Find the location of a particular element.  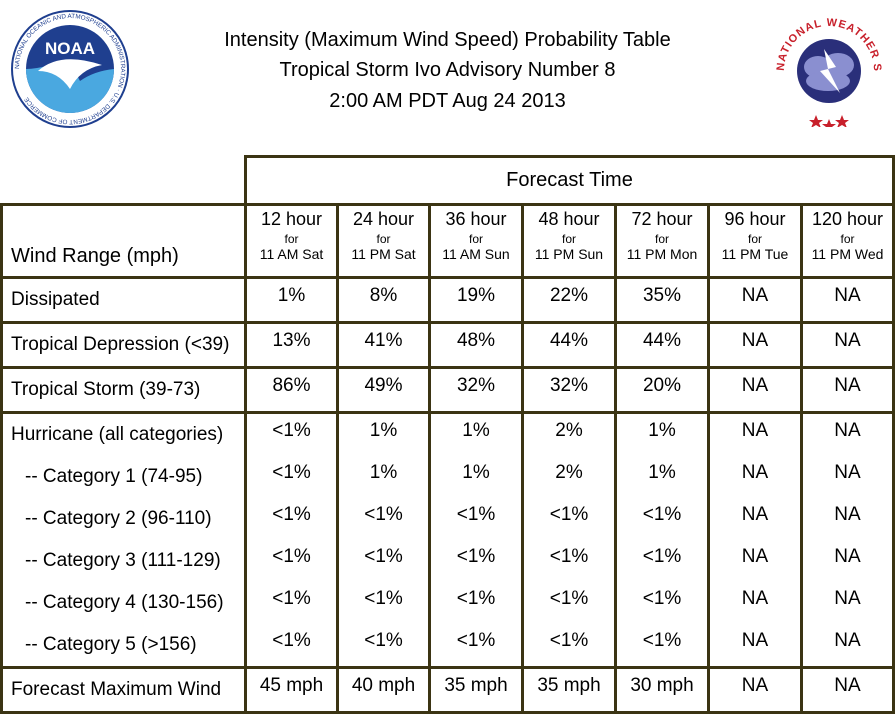

row-label: Hurricane (all categories) is located at coordinates (123, 433).